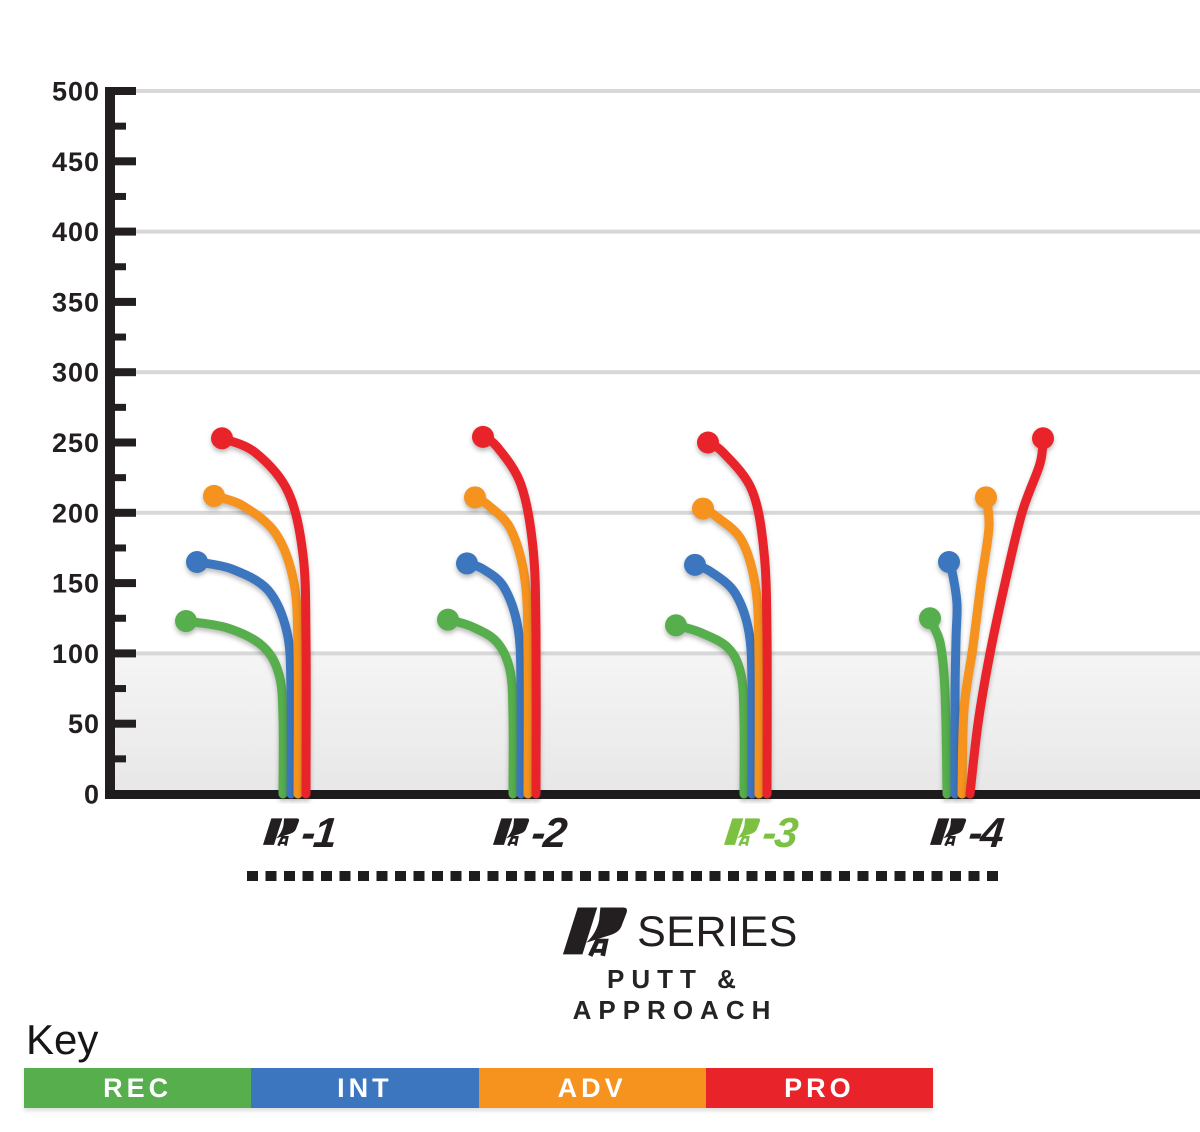 The height and width of the screenshot is (1132, 1200). I want to click on y-tick-label-0: 0, so click(92, 792).